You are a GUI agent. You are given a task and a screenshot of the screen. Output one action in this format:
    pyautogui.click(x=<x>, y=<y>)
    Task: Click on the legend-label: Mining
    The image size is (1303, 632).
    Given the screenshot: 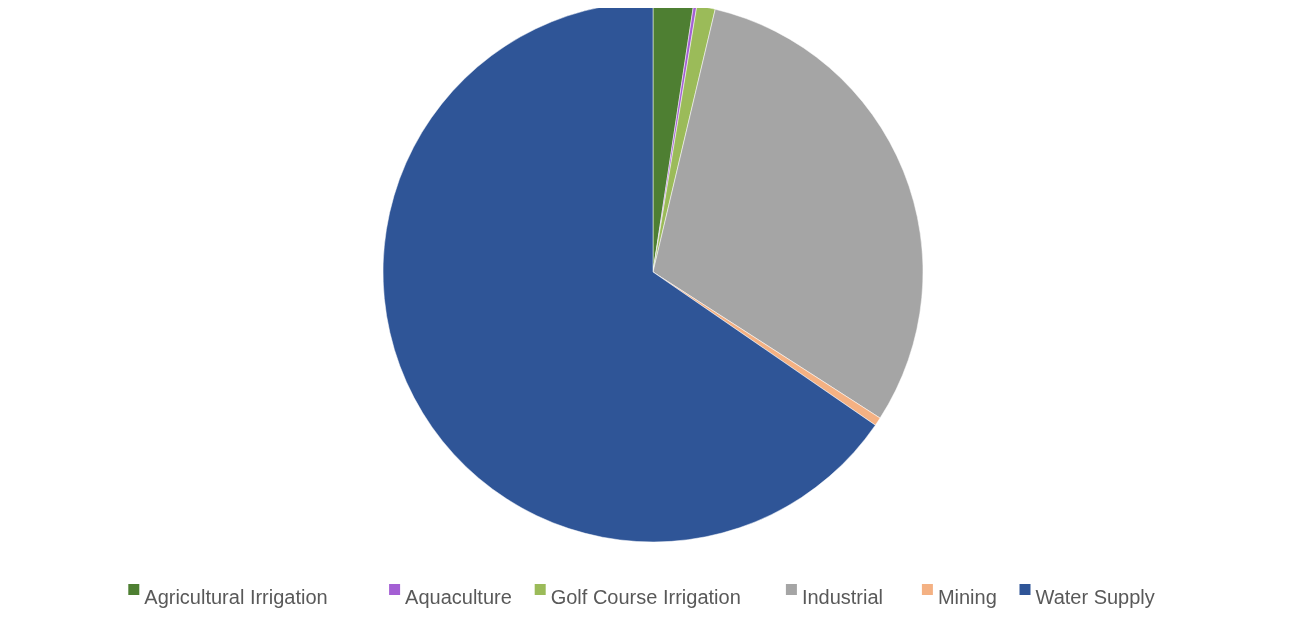 What is the action you would take?
    pyautogui.click(x=967, y=597)
    